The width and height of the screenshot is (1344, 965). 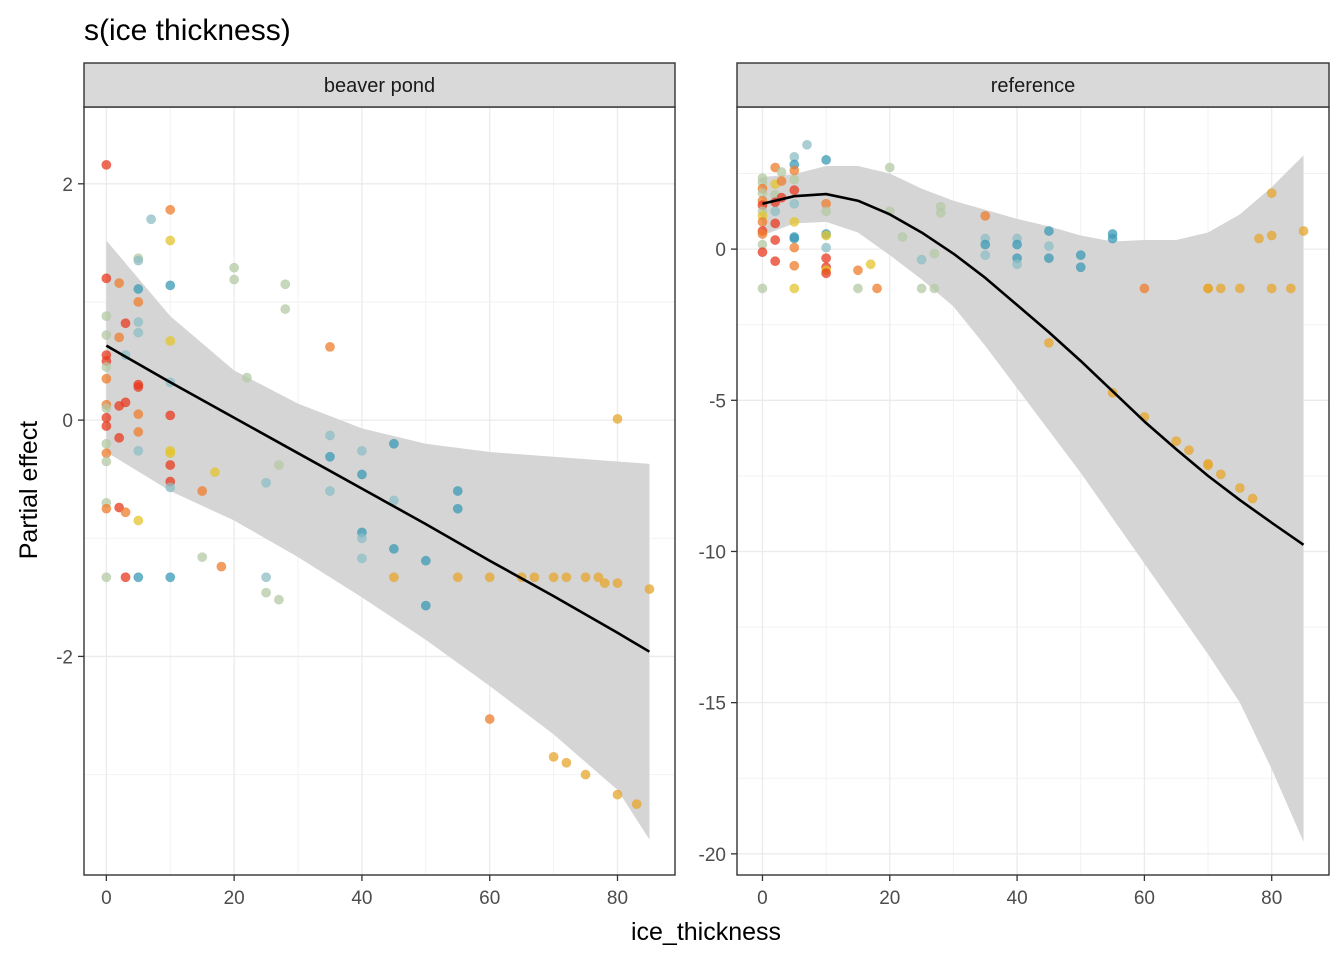 I want to click on panel-2-y-tick-label: -5, so click(x=717, y=401).